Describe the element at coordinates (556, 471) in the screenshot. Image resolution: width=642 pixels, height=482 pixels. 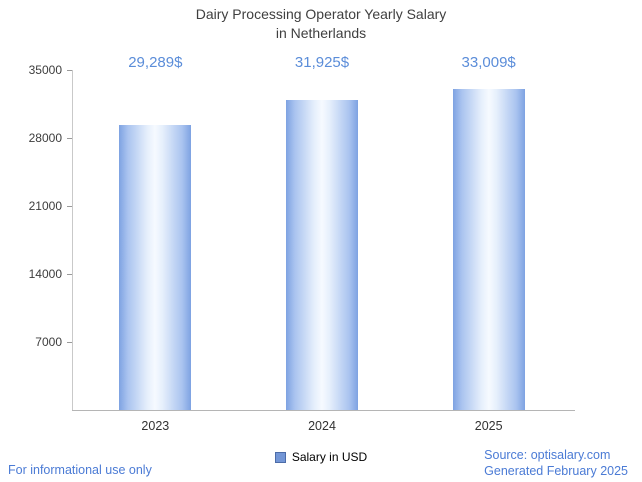
I see `generated-line: Generated February 2025` at that location.